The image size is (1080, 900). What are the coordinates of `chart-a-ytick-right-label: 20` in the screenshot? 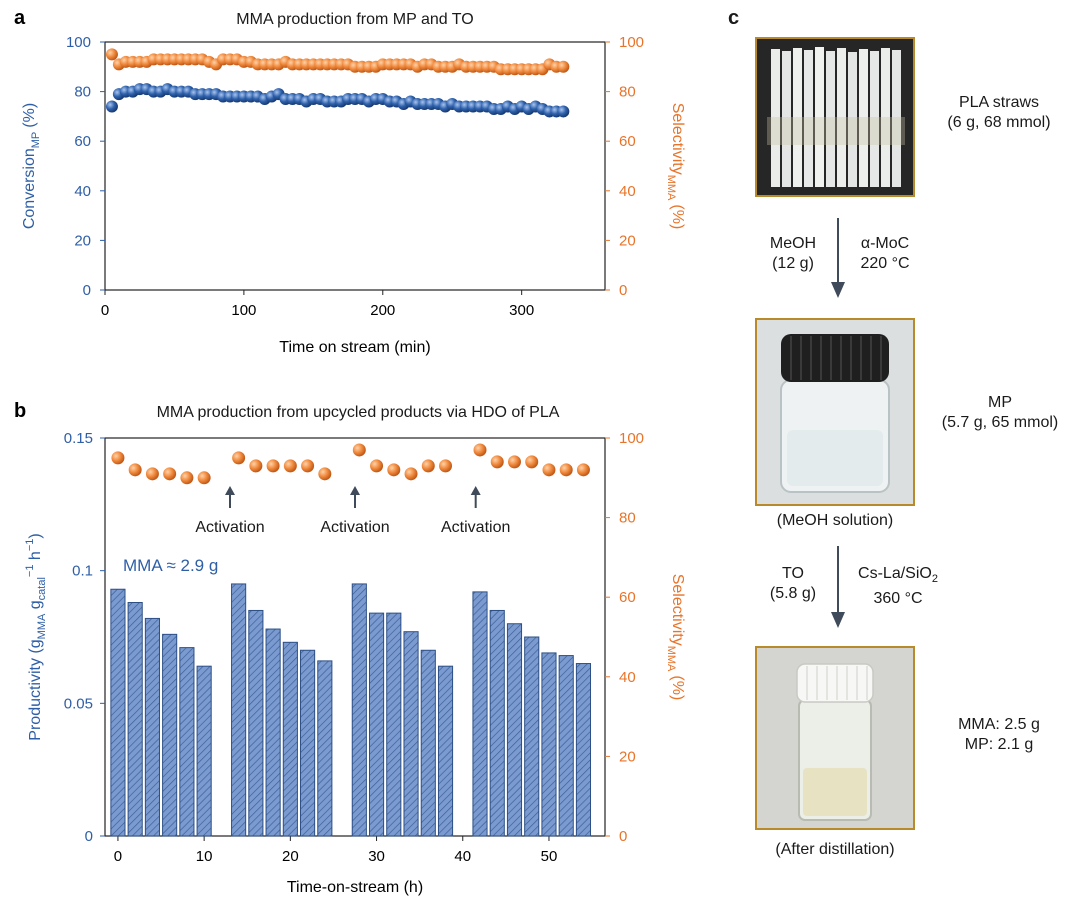 It's located at (627, 240).